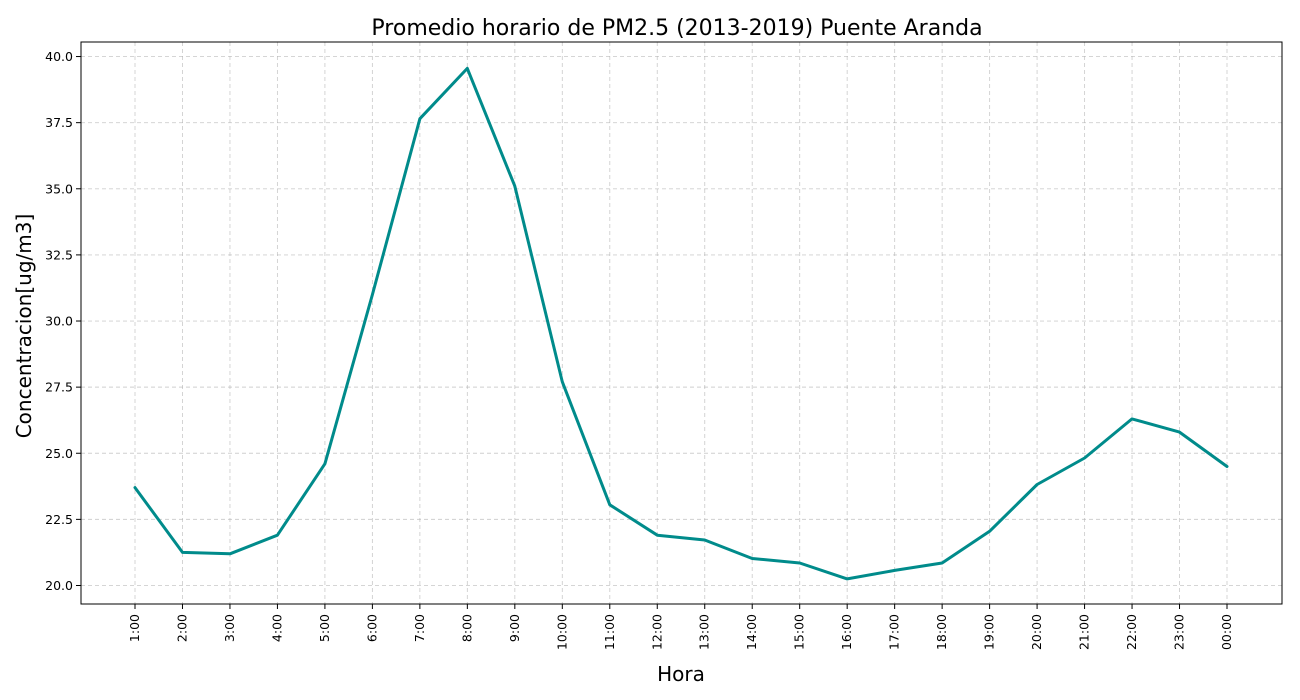 The height and width of the screenshot is (700, 1300). Describe the element at coordinates (894, 632) in the screenshot. I see `x-tick-label: 17:00` at that location.